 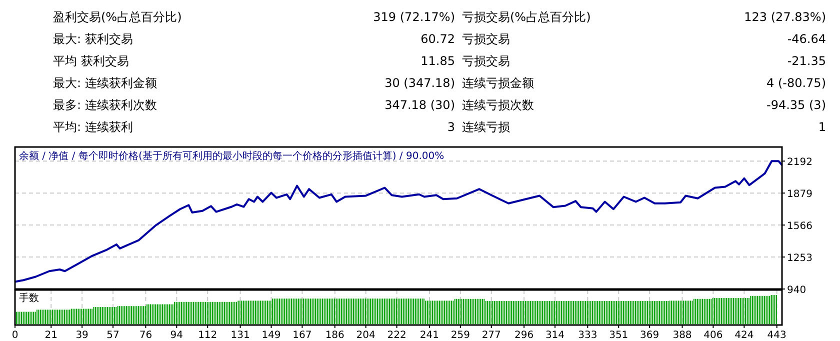 What do you see at coordinates (799, 194) in the screenshot?
I see `y-tick-label: 1879` at bounding box center [799, 194].